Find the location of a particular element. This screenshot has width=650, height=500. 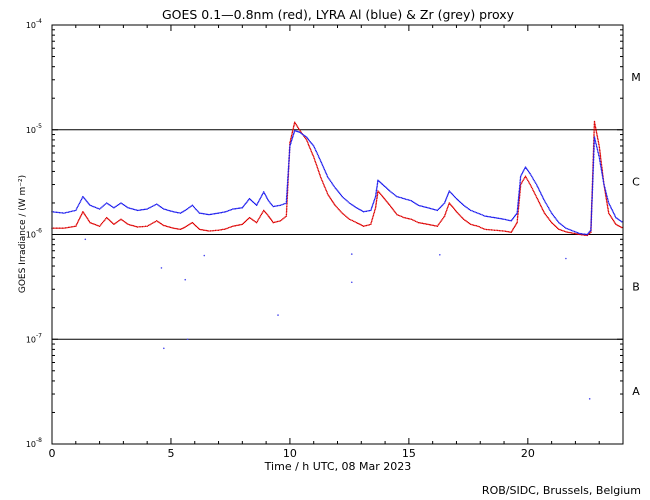

outlier-point is located at coordinates (85, 239).